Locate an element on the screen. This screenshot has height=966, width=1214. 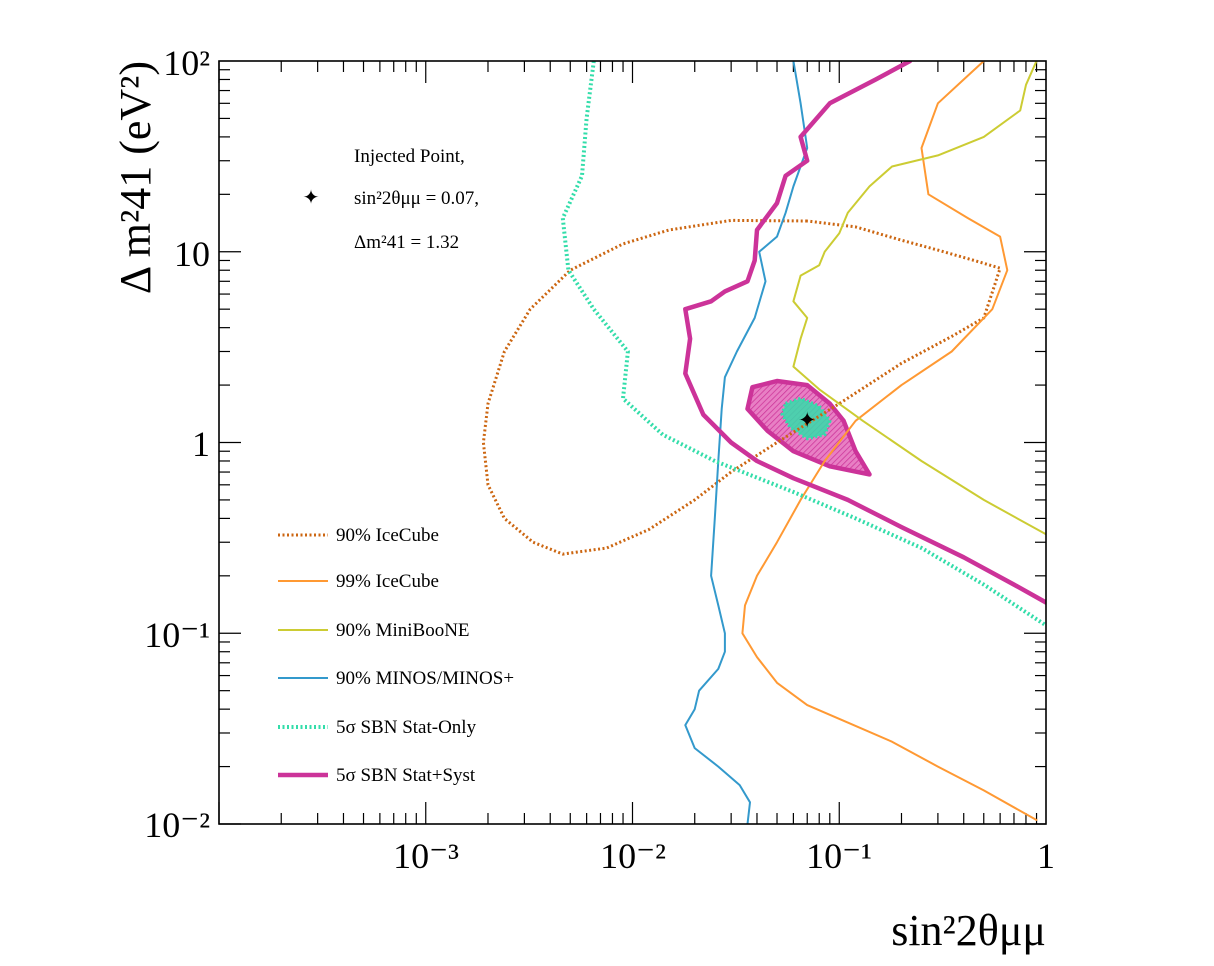
legend-label-miniboone: 90% MiniBooNE is located at coordinates (403, 630).